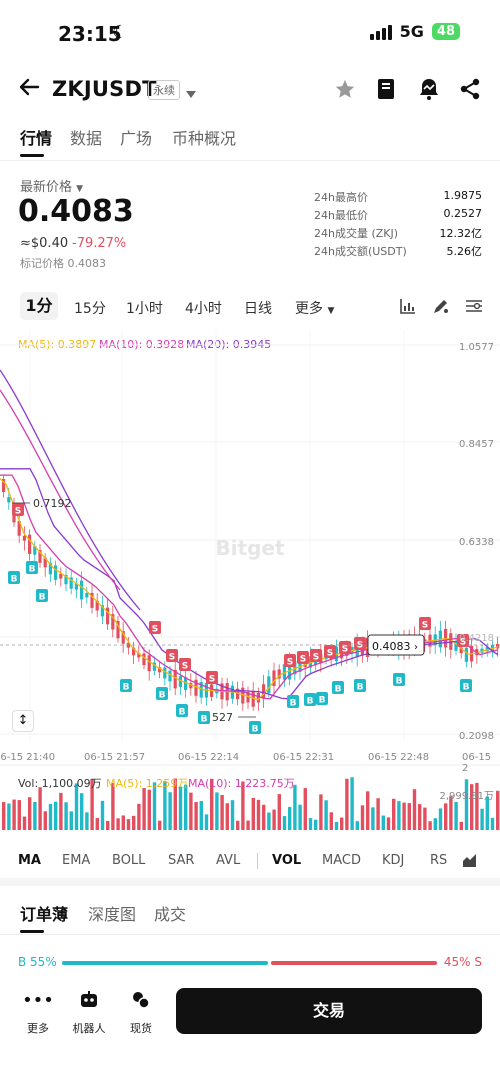  I want to click on tab-market: 行情, so click(36, 138).